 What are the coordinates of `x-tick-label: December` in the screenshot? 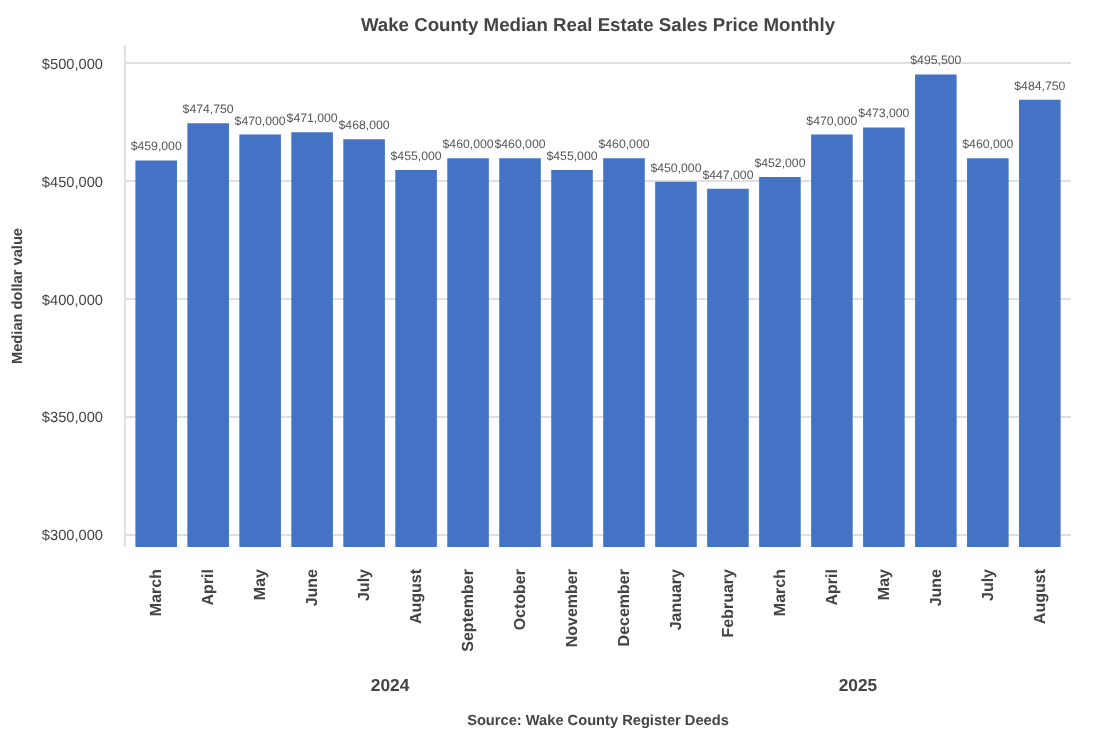 It's located at (623, 608).